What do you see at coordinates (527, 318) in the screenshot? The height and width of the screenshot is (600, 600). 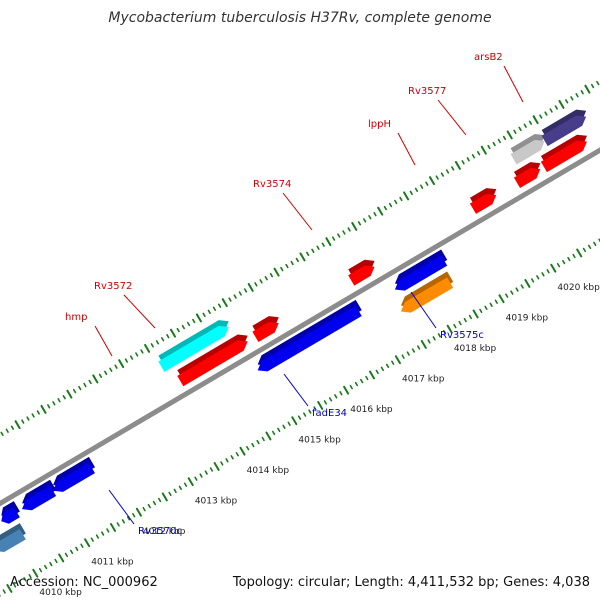 I see `scale-label: 4019 kbp` at bounding box center [527, 318].